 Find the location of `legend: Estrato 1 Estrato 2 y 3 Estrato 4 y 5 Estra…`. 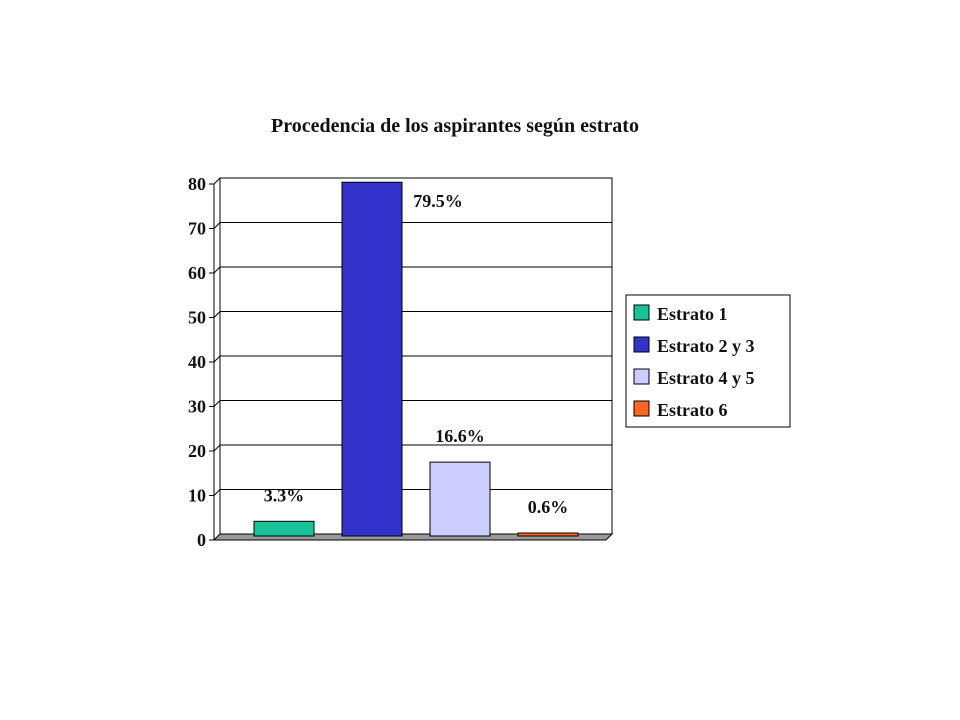

legend: Estrato 1 Estrato 2 y 3 Estrato 4 y 5 Estra… is located at coordinates (708, 361).